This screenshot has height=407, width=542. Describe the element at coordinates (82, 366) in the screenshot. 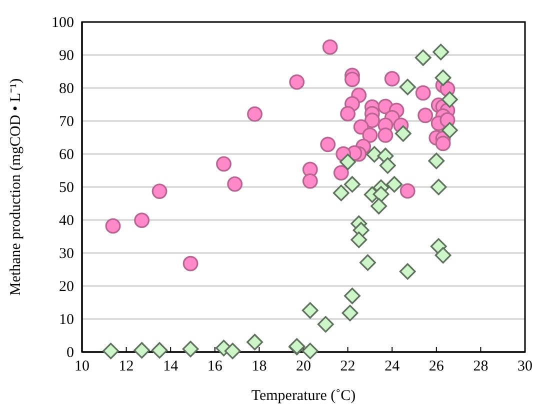

I see `x-tick-label: 10` at that location.